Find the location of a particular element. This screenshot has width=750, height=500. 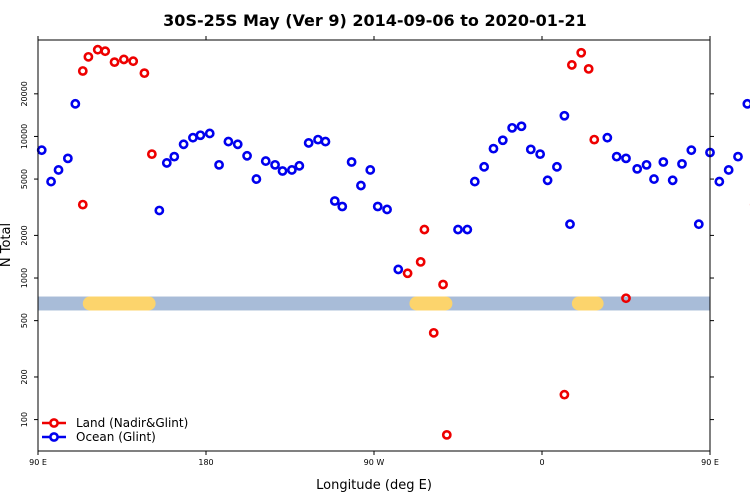

legend: Land (Nadir&Glint)Ocean (Glint) is located at coordinates (115, 430).